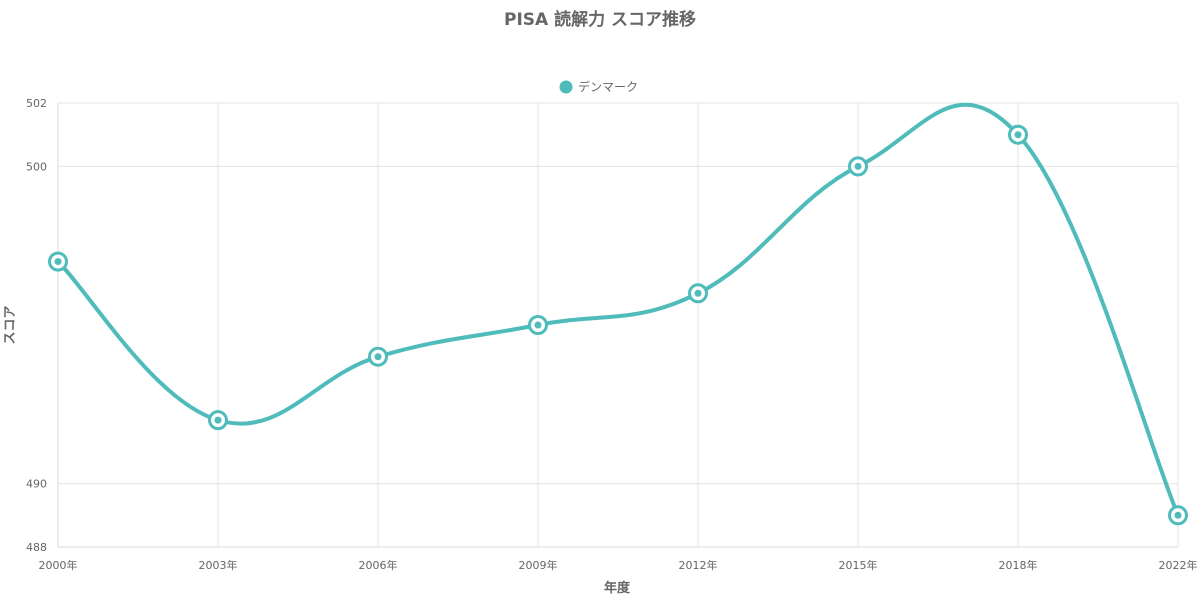 Image resolution: width=1200 pixels, height=601 pixels. What do you see at coordinates (10, 324) in the screenshot?
I see `y-axis-title: スコア` at bounding box center [10, 324].